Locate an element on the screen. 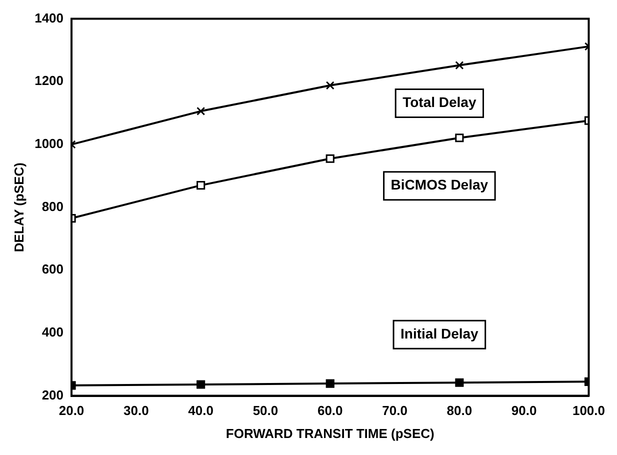  y-tick-label: 1400 is located at coordinates (49, 18).